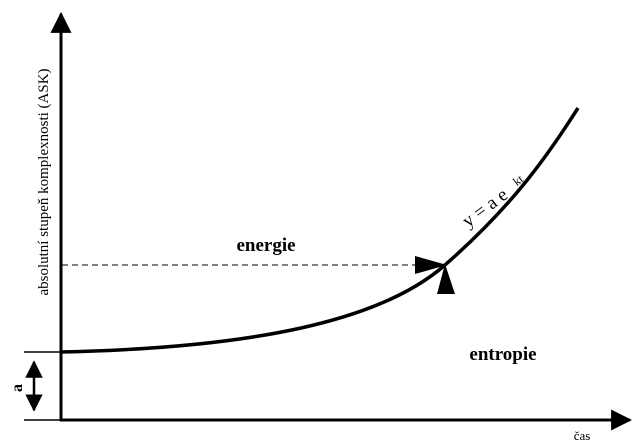 This screenshot has width=635, height=443. I want to click on formula: y = a e kt, so click(492, 201).